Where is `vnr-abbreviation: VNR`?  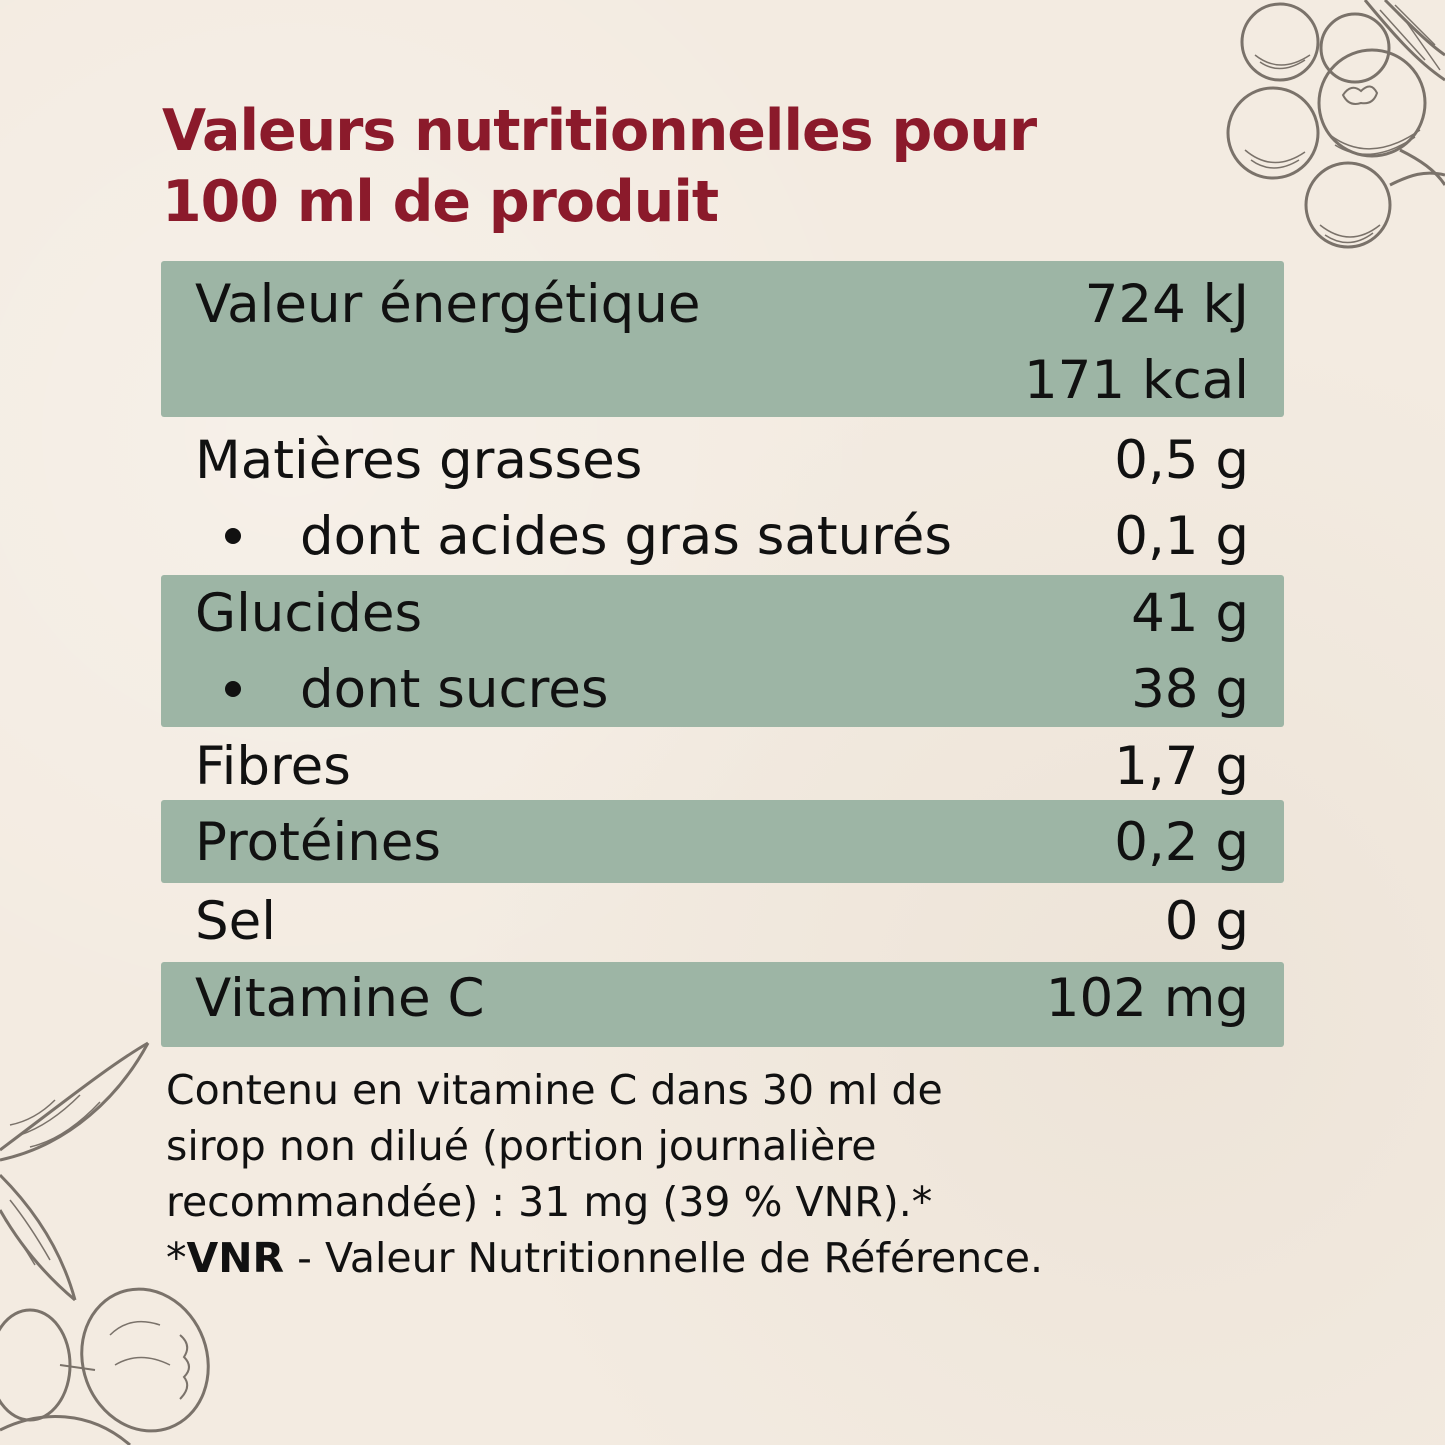 vnr-abbreviation: VNR is located at coordinates (235, 1258).